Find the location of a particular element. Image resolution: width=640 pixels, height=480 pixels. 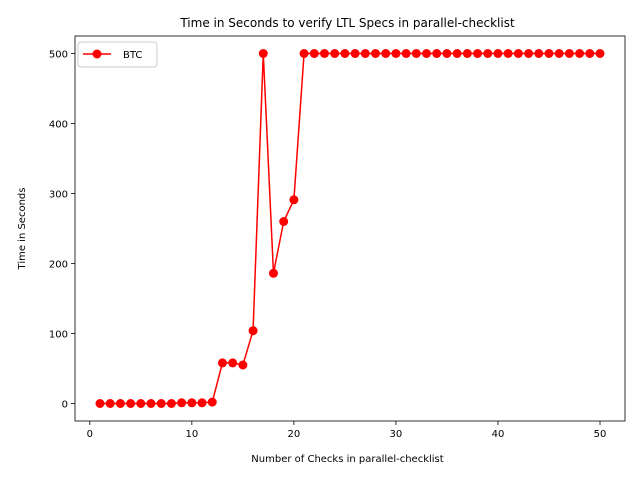

x-tick-label: 0 is located at coordinates (90, 434).